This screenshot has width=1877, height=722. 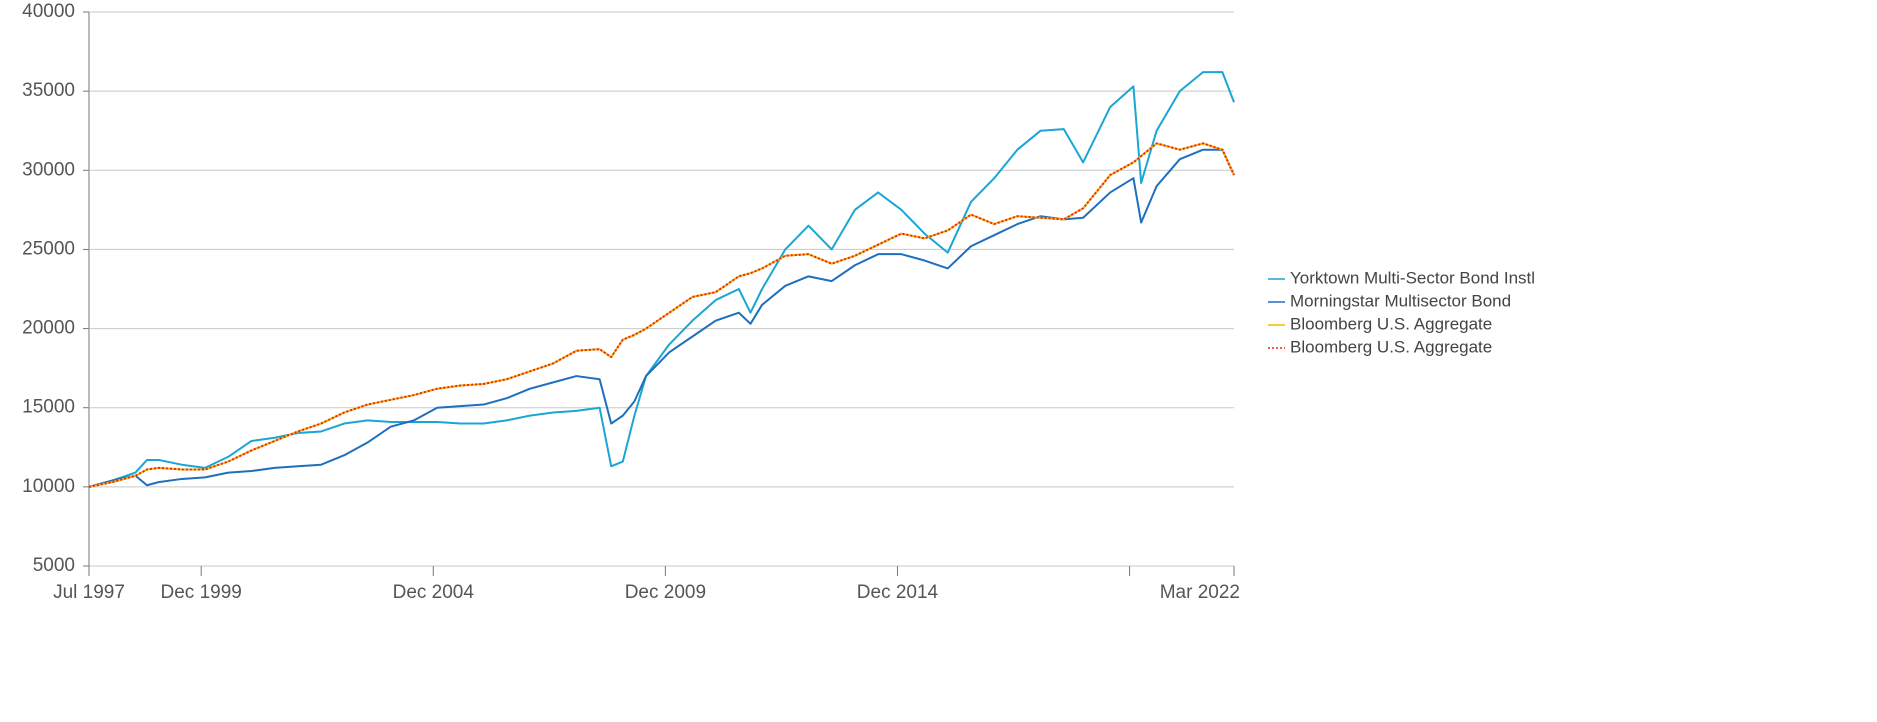 What do you see at coordinates (1400, 300) in the screenshot?
I see `legend-label: Morningstar Multisector Bond` at bounding box center [1400, 300].